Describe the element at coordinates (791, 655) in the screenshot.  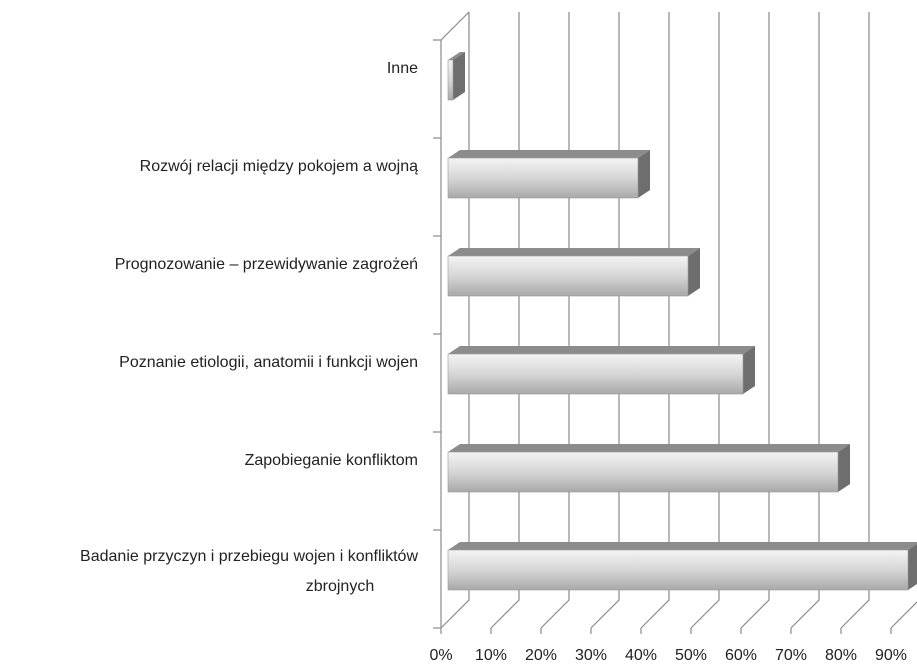
I see `x-tick-label: 70%` at that location.